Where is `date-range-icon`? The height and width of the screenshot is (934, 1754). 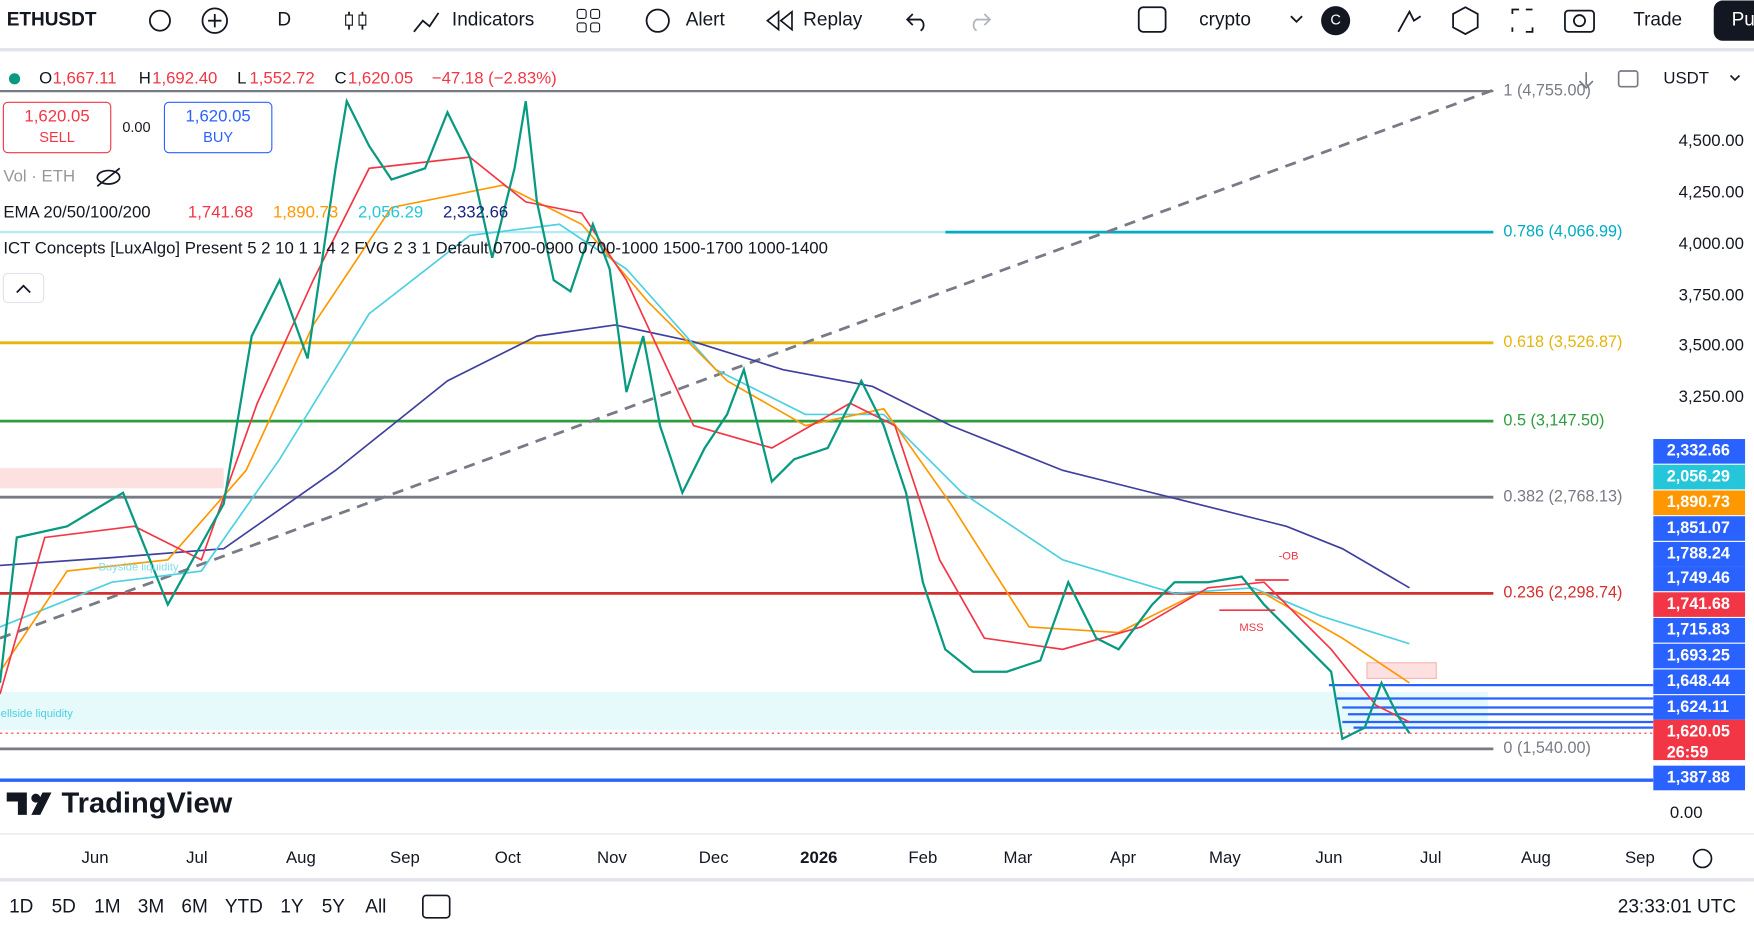 date-range-icon is located at coordinates (436, 906).